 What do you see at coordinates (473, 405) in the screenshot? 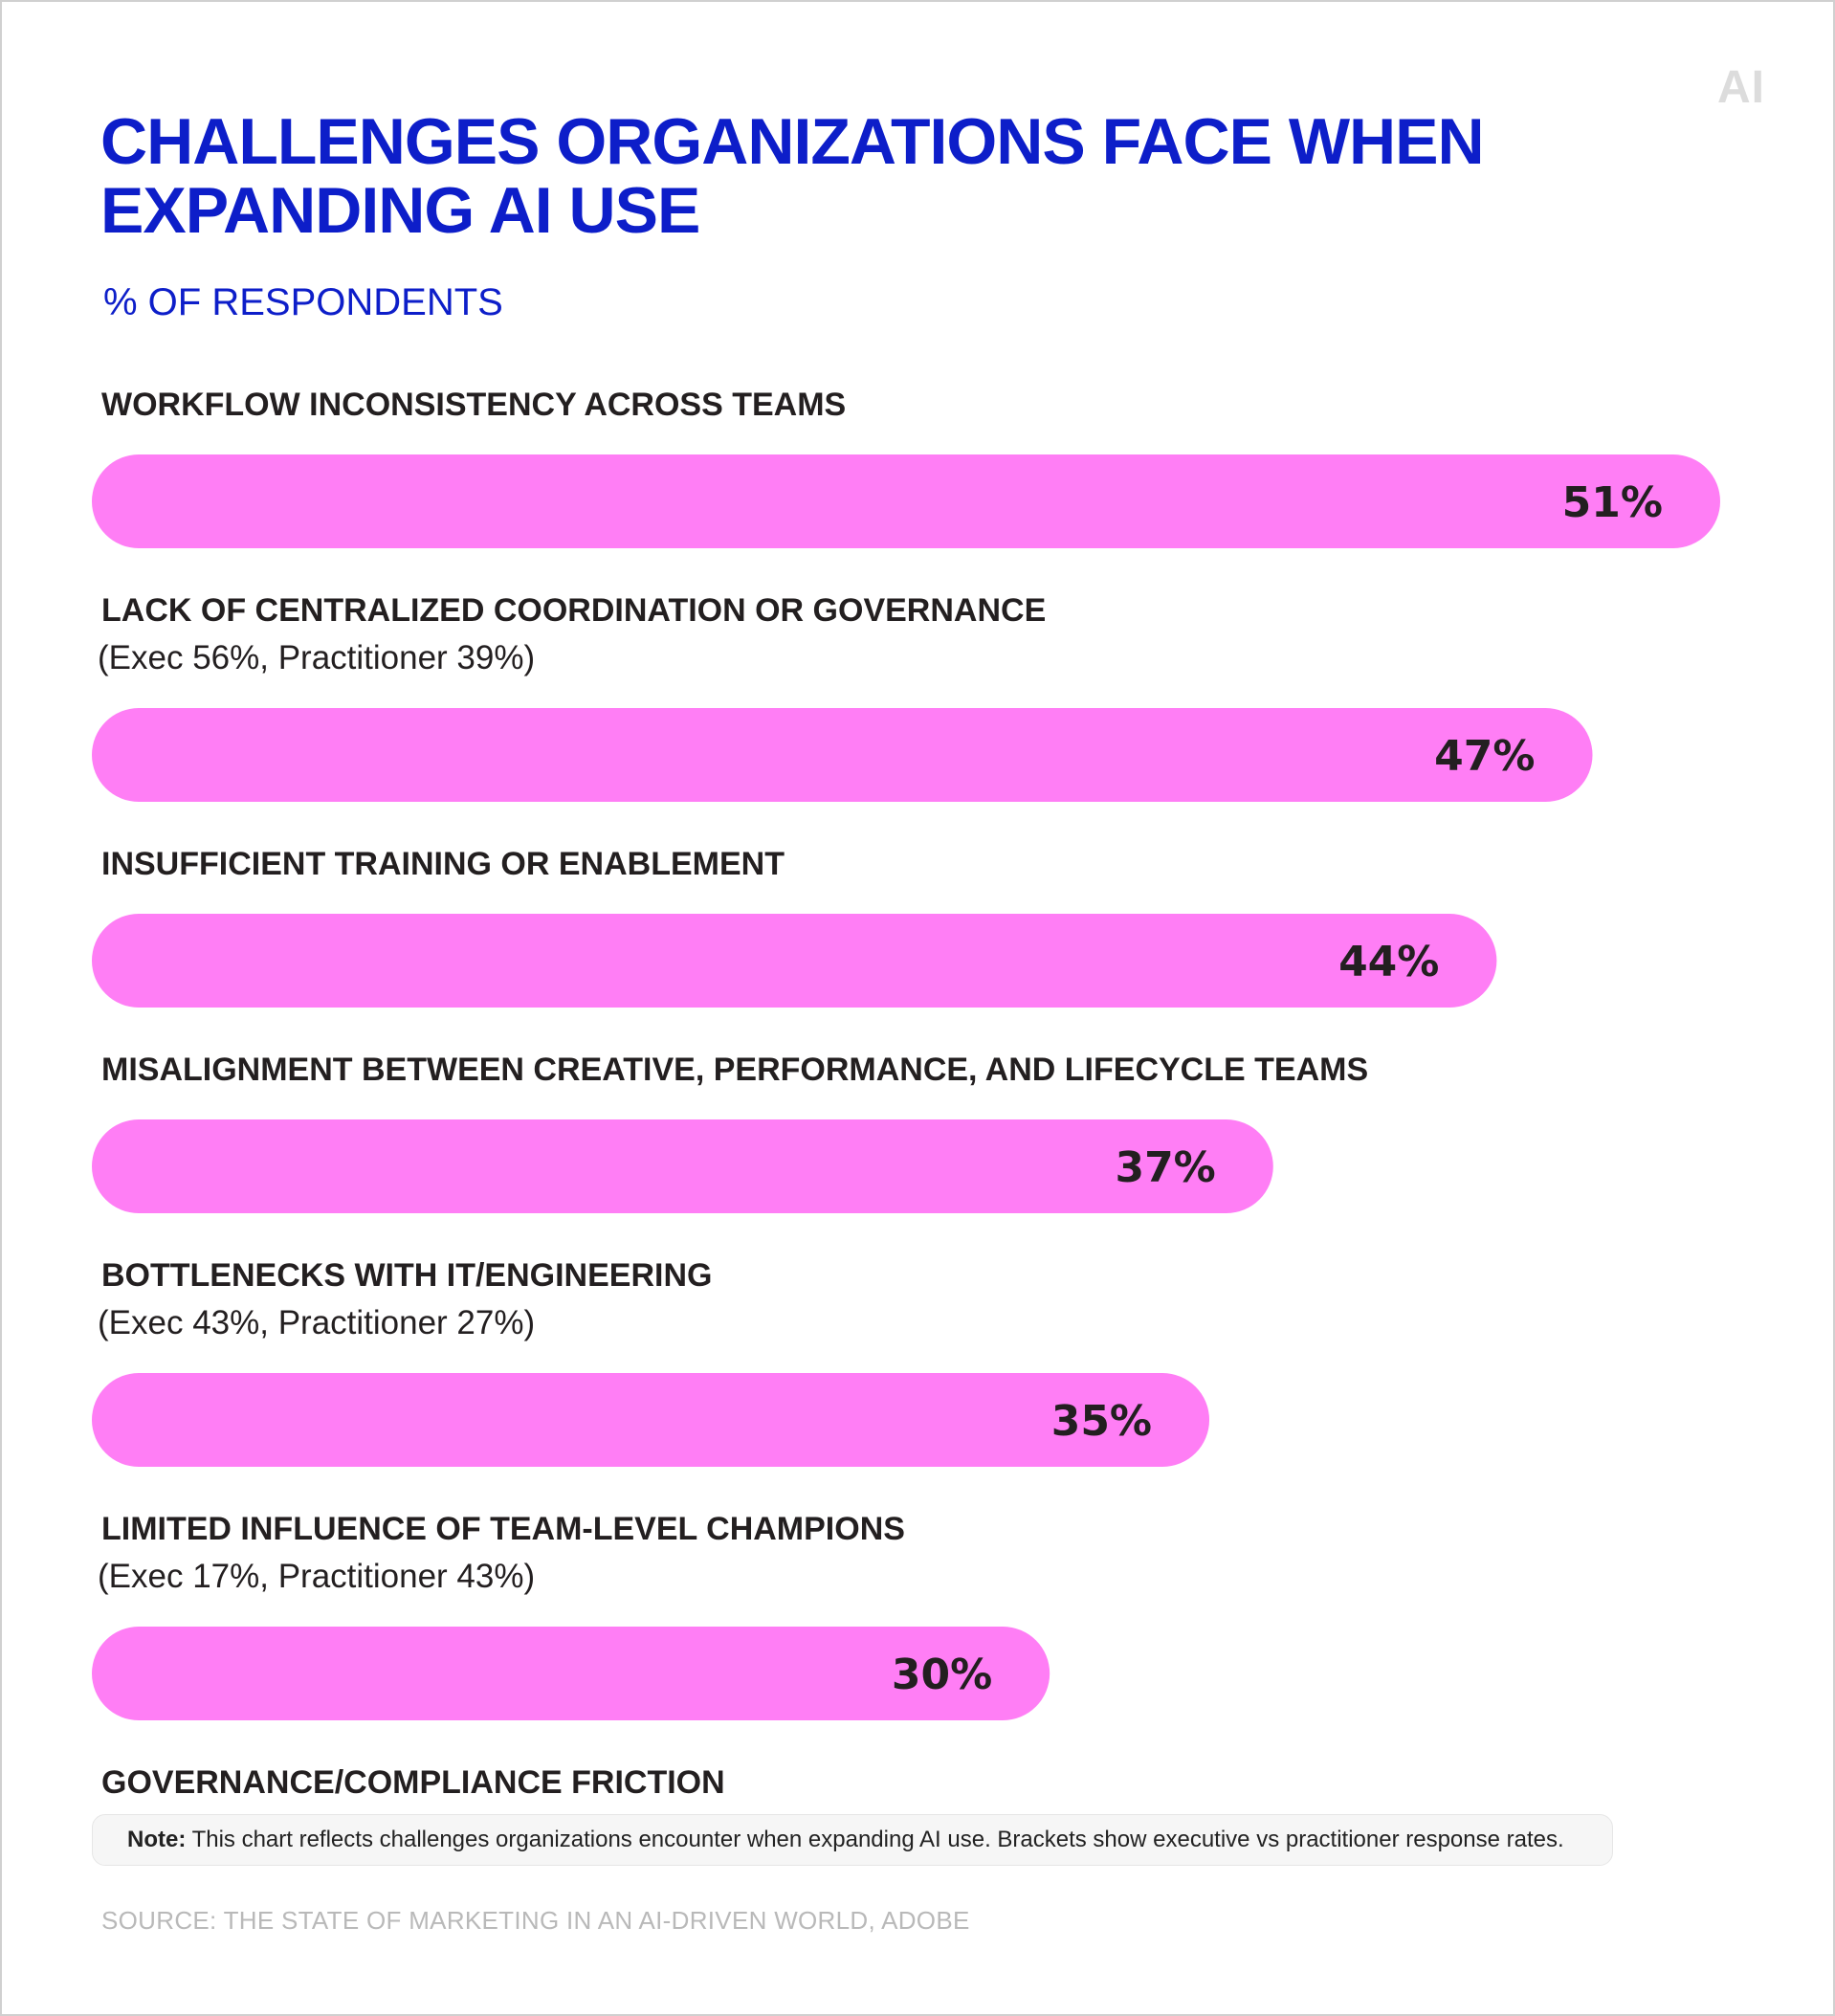
I see `category-label: WORKFLOW INCONSISTENCY ACROSS TEAMS` at bounding box center [473, 405].